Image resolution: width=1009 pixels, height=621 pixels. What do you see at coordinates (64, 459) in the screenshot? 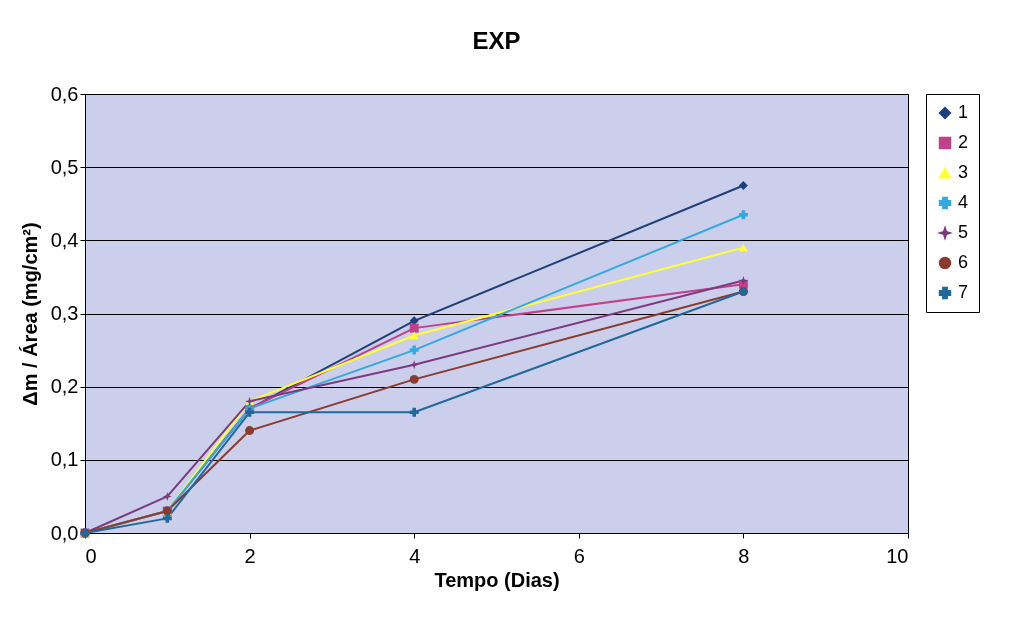
I see `y-tick-label: 0,1` at bounding box center [64, 459].